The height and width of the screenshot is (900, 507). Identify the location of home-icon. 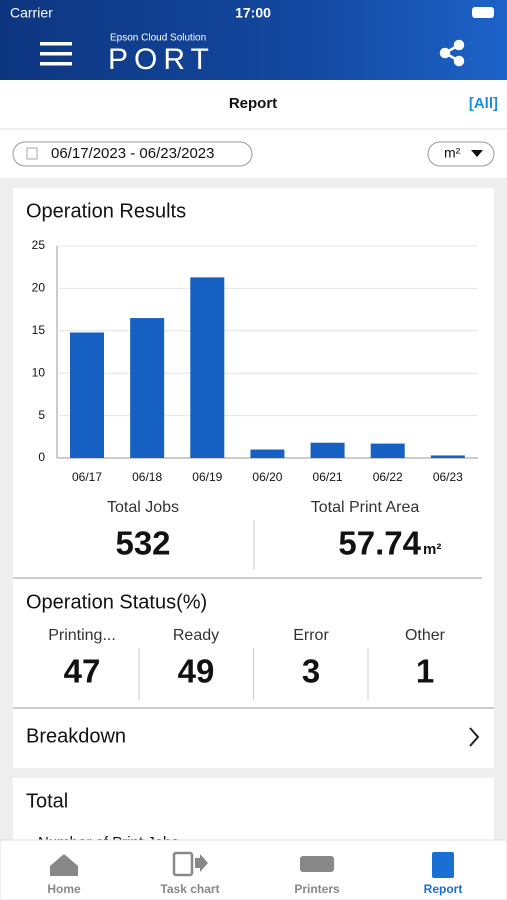
(64, 865).